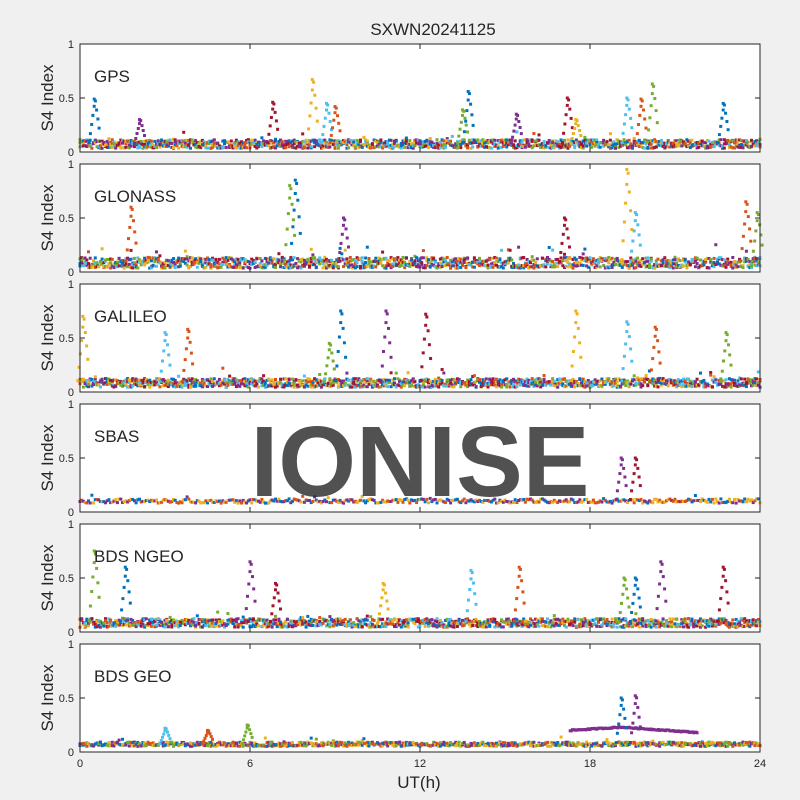 This screenshot has width=800, height=800. Describe the element at coordinates (71, 165) in the screenshot. I see `y-tick-label: 1` at that location.